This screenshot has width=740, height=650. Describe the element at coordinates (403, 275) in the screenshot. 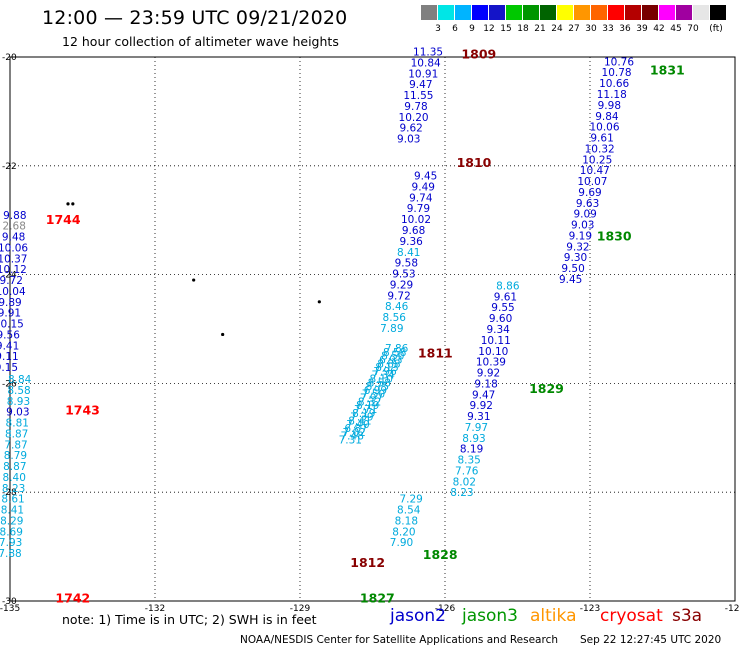

I see `wave-height-value: 9.53` at that location.